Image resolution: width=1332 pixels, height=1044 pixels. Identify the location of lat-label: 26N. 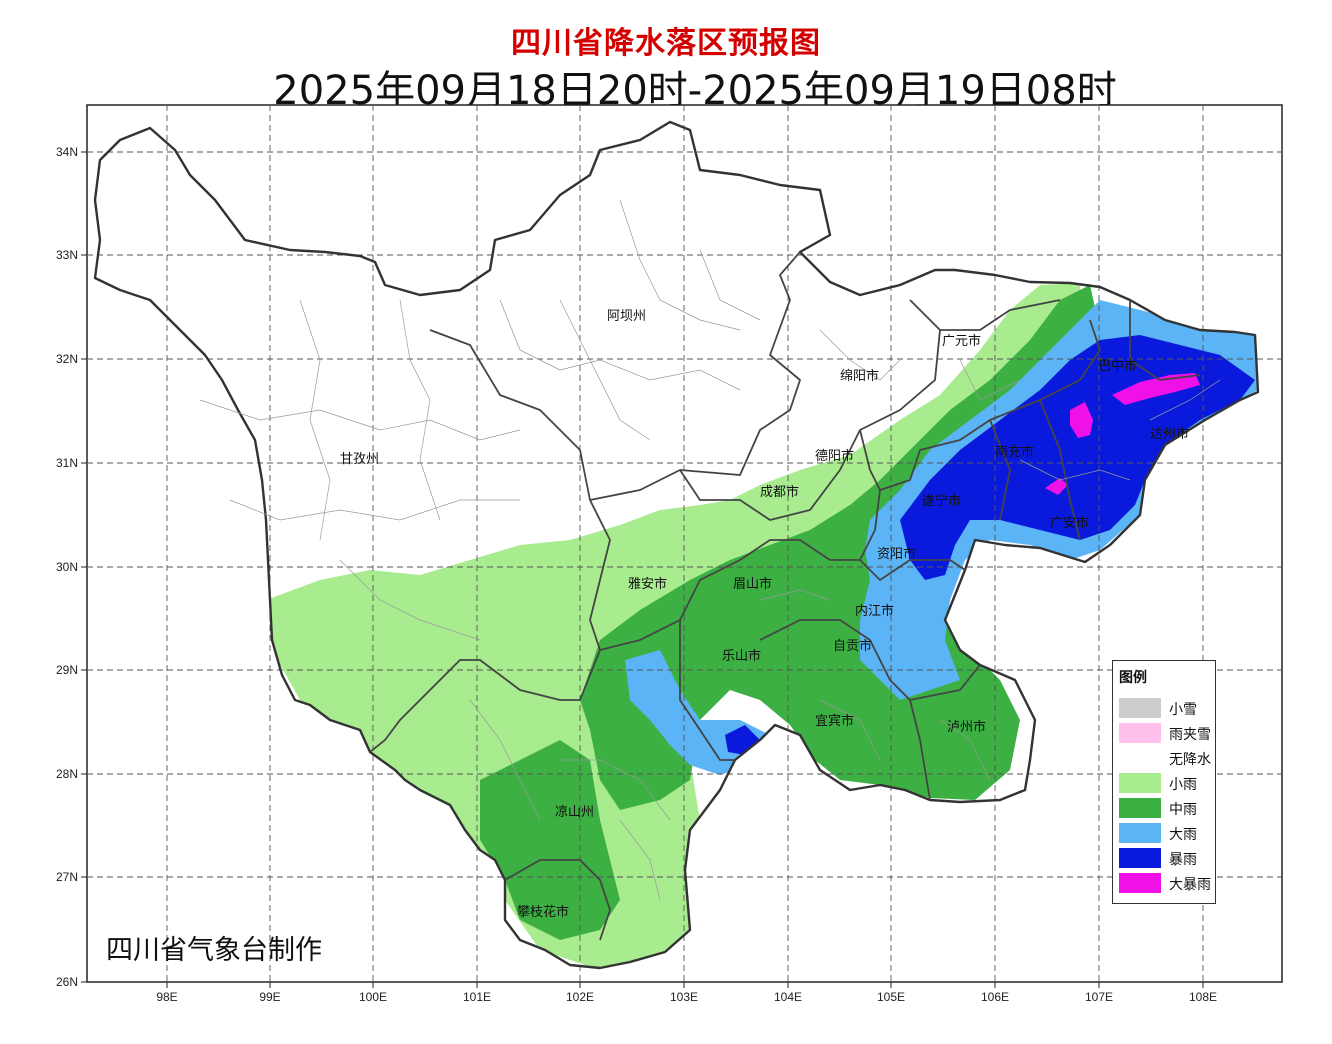
(67, 982).